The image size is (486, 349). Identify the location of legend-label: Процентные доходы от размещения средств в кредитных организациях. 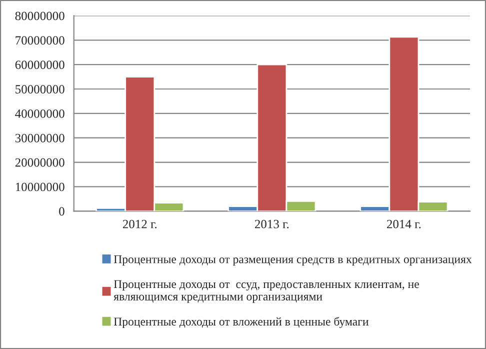
(293, 260).